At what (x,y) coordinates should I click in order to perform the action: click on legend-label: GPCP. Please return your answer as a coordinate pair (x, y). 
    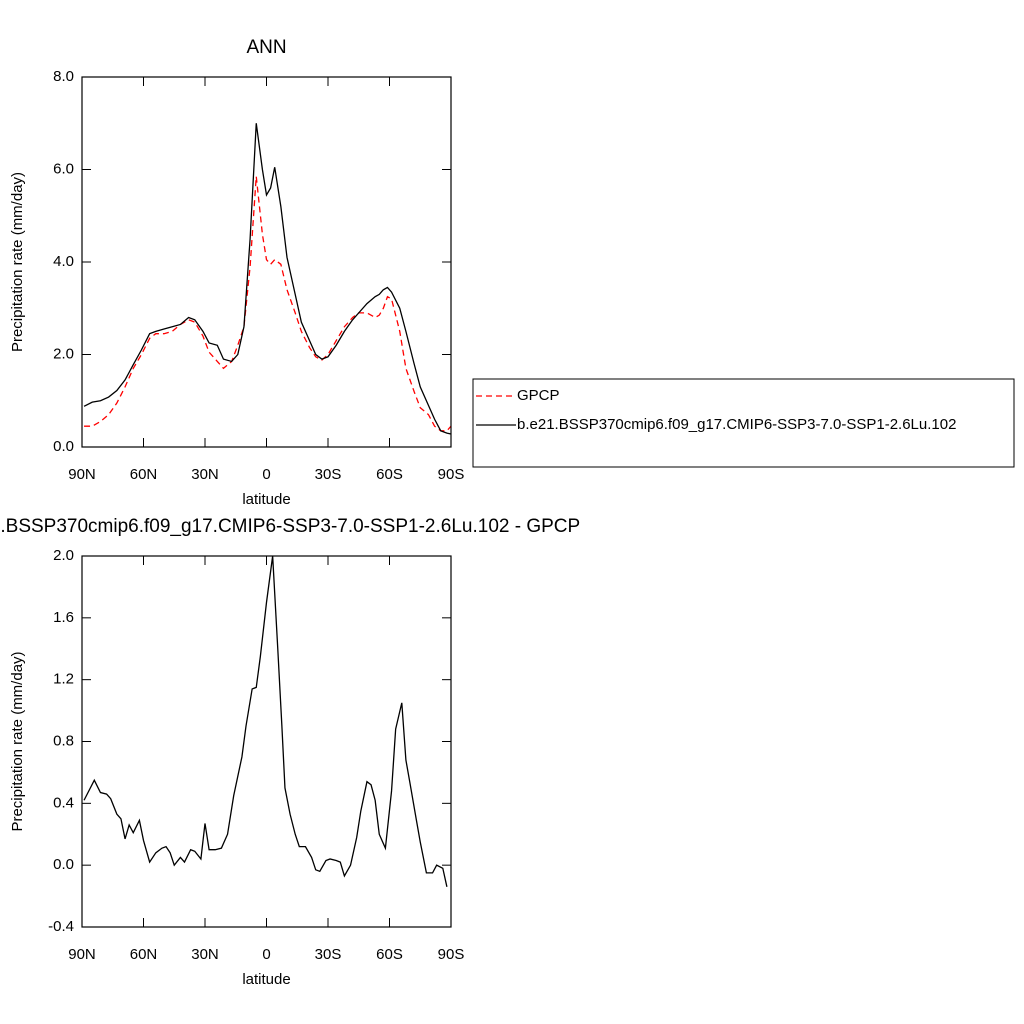
    Looking at the image, I should click on (538, 395).